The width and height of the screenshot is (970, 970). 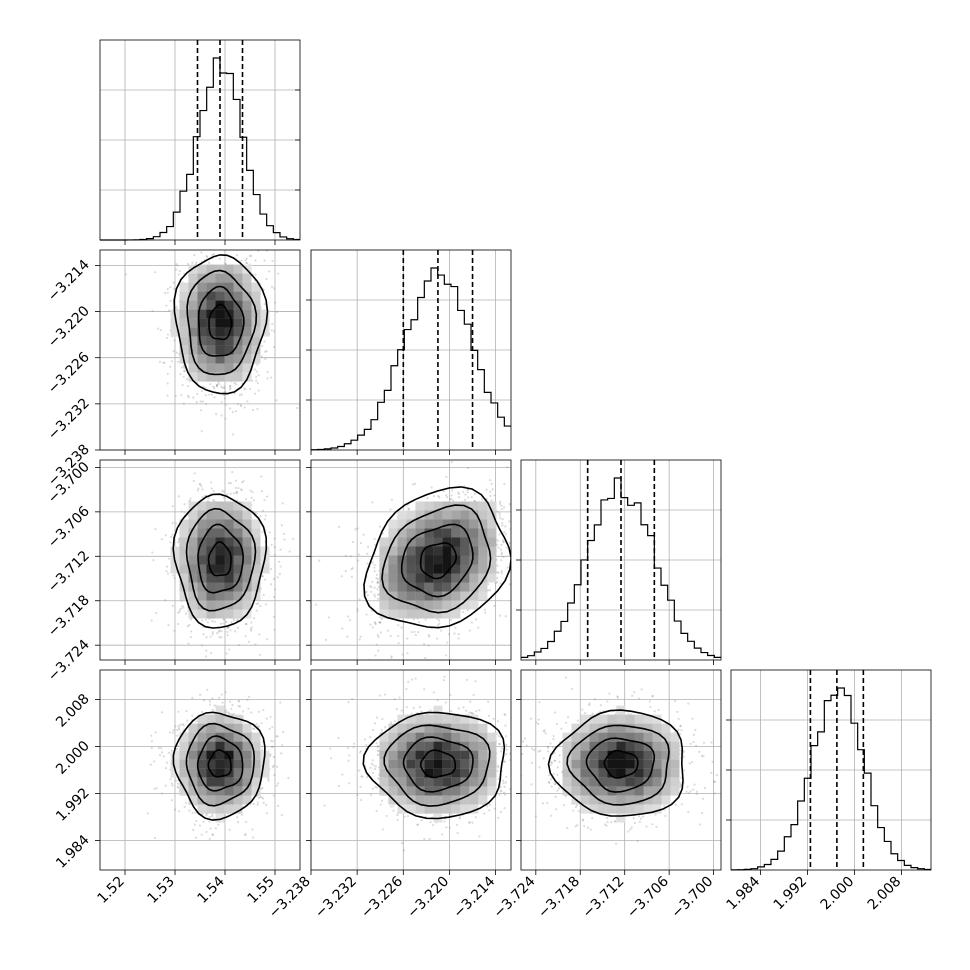 What do you see at coordinates (200, 560) in the screenshot?
I see `panel-frame` at bounding box center [200, 560].